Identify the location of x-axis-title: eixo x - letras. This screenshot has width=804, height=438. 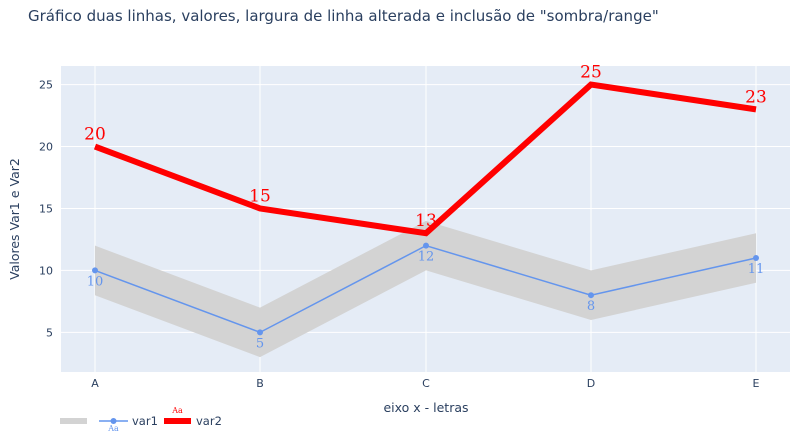
(425, 407).